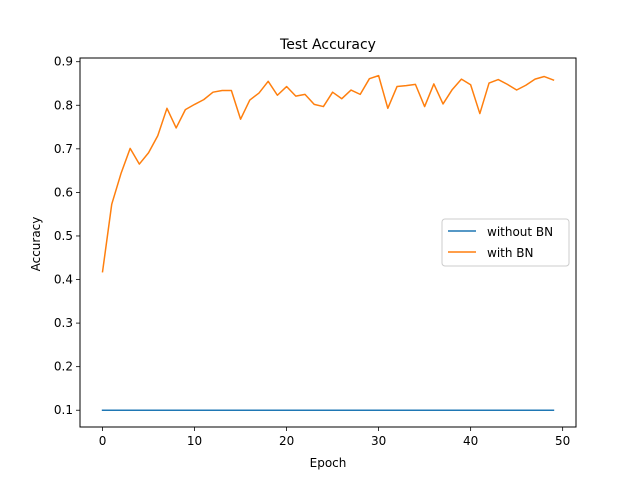 The image size is (640, 484). What do you see at coordinates (63, 62) in the screenshot?
I see `y-tick-label: 0.9` at bounding box center [63, 62].